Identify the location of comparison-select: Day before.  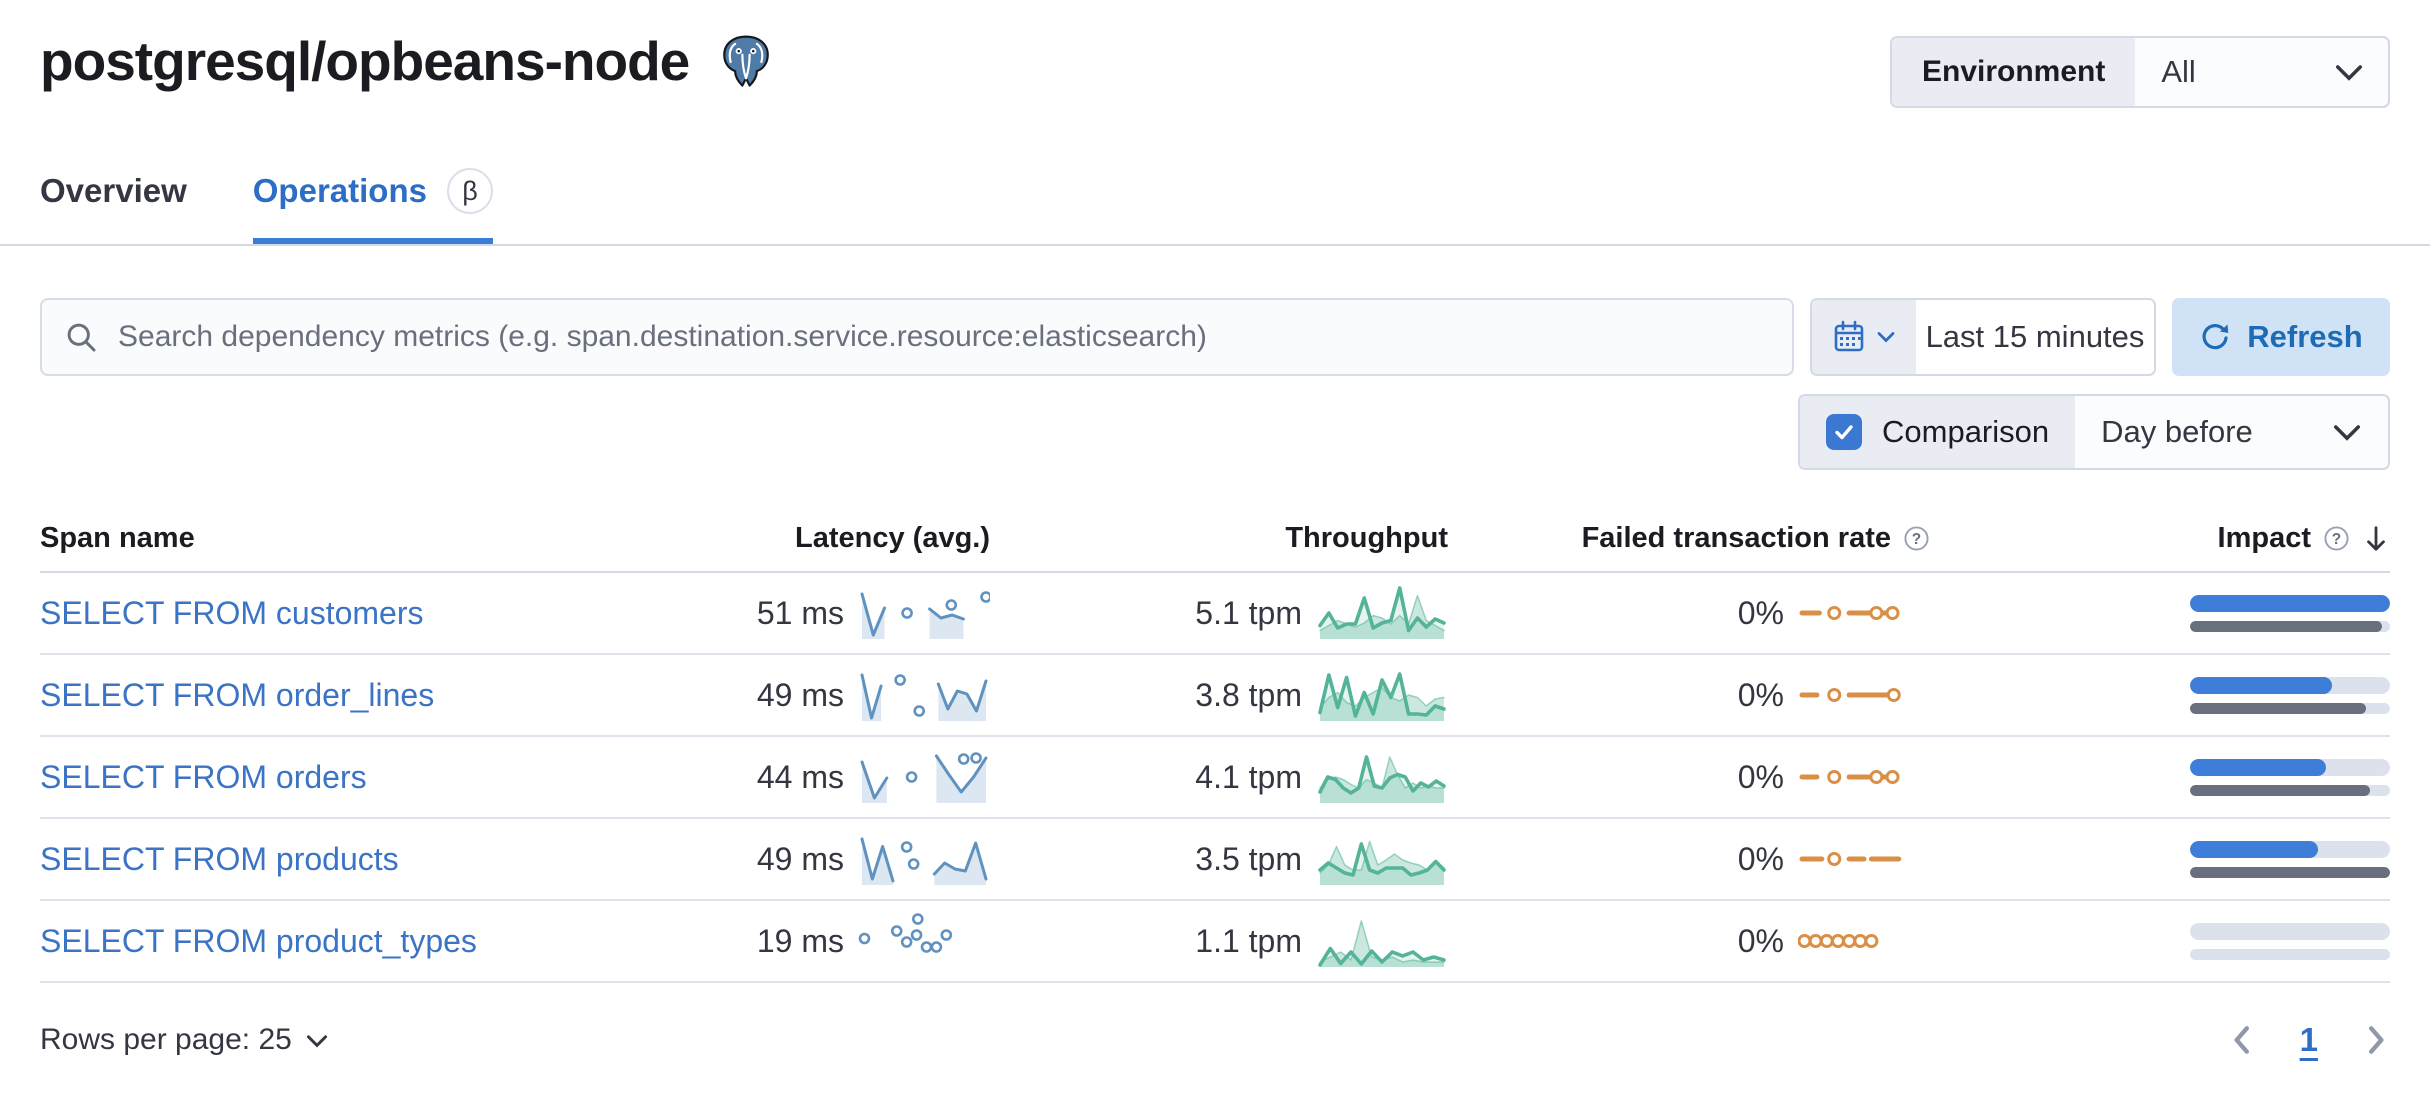
(2231, 432).